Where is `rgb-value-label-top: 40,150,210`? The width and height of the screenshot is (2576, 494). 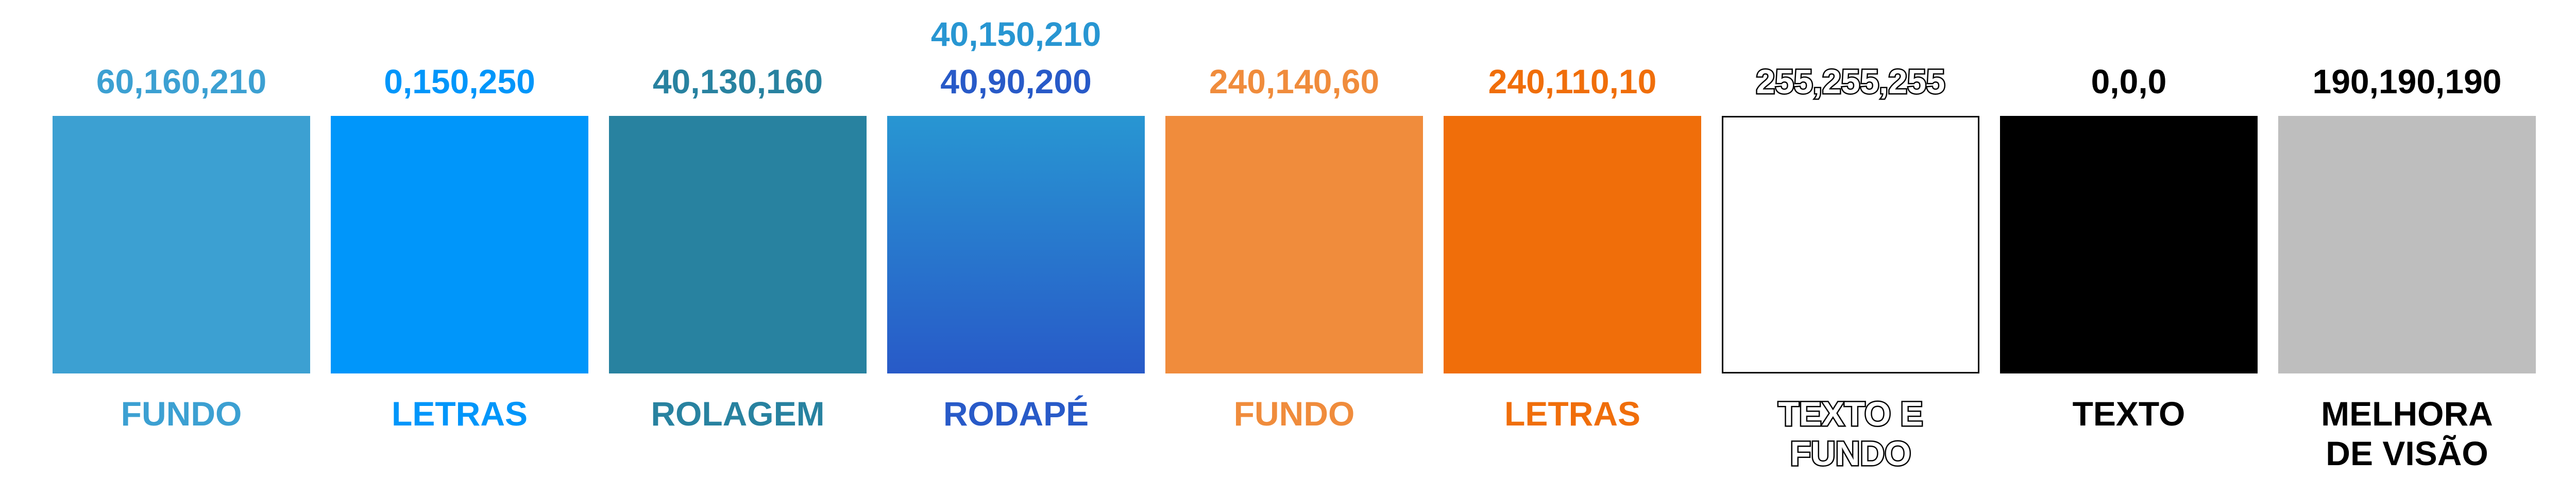
rgb-value-label-top: 40,150,210 is located at coordinates (1015, 34).